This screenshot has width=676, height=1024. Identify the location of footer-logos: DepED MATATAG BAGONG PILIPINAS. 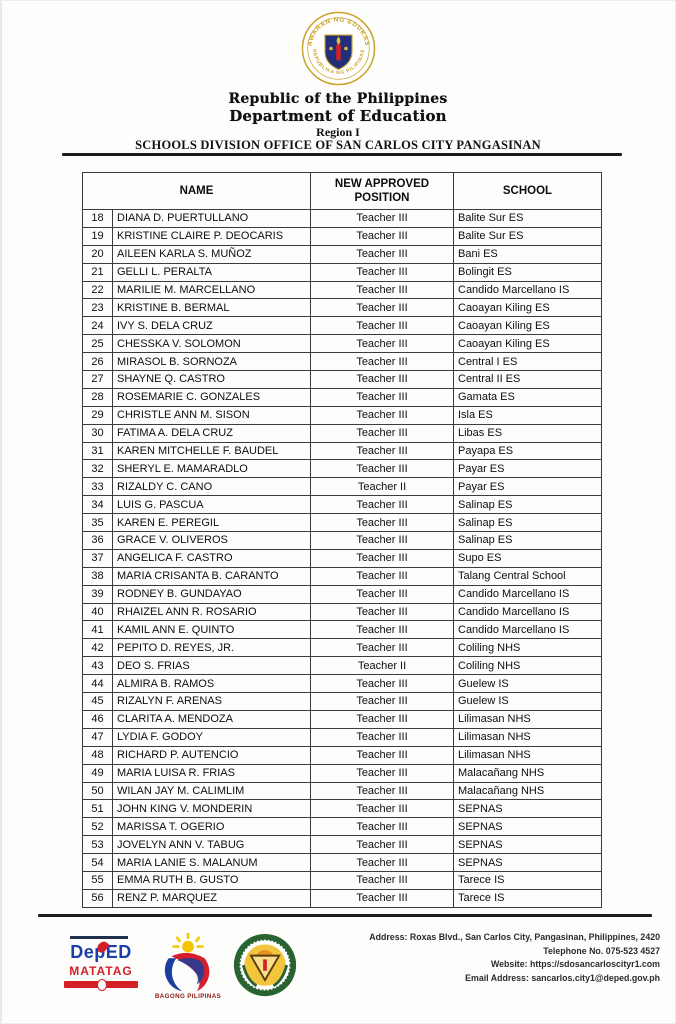
(178, 966).